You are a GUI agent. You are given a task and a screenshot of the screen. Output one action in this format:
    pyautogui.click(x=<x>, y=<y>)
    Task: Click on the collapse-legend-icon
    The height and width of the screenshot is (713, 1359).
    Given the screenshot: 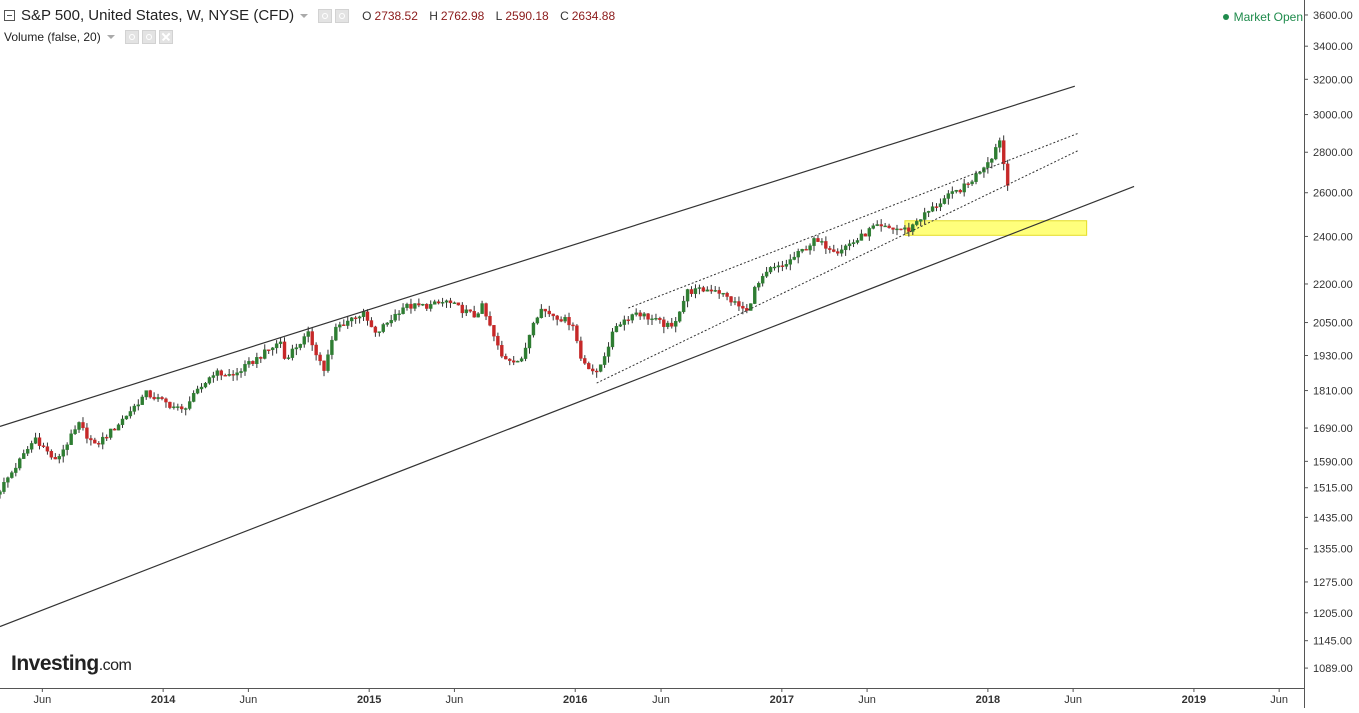 What is the action you would take?
    pyautogui.click(x=9, y=15)
    